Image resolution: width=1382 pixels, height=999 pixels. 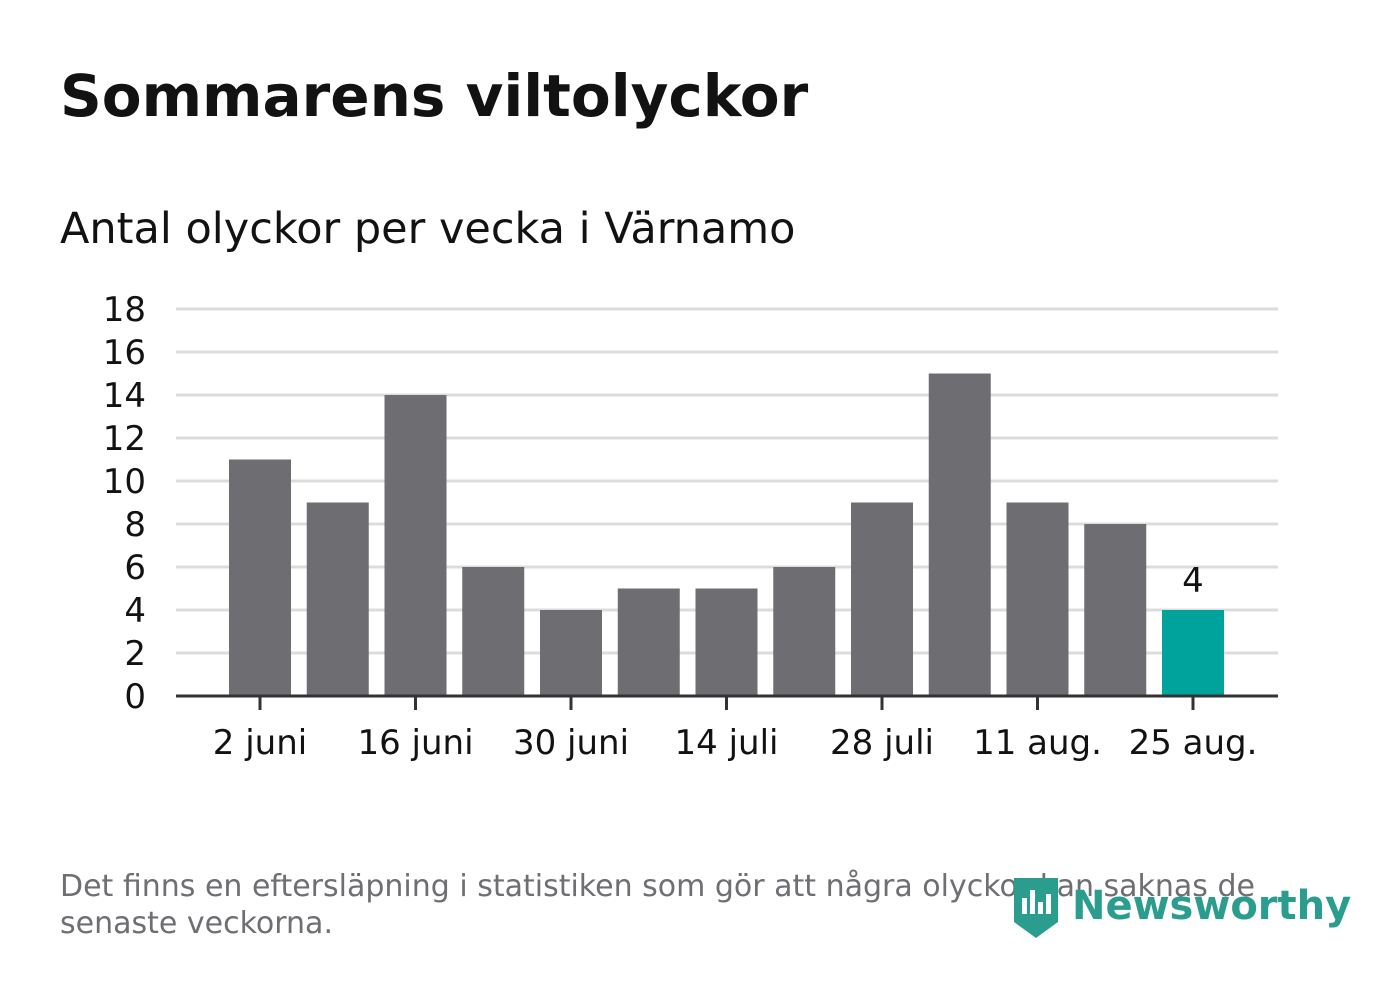 I want to click on y-tick-label: 4, so click(x=135, y=611).